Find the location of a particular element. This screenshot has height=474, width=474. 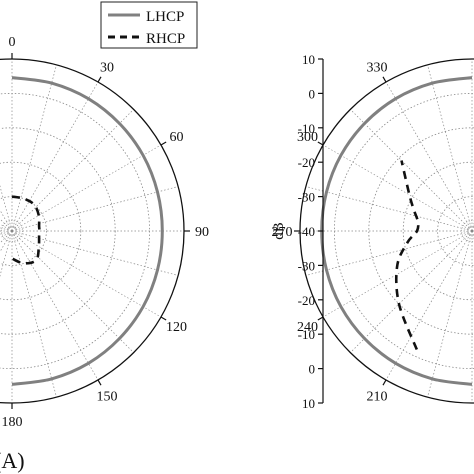

angle-tick-label: 330 is located at coordinates (377, 67).